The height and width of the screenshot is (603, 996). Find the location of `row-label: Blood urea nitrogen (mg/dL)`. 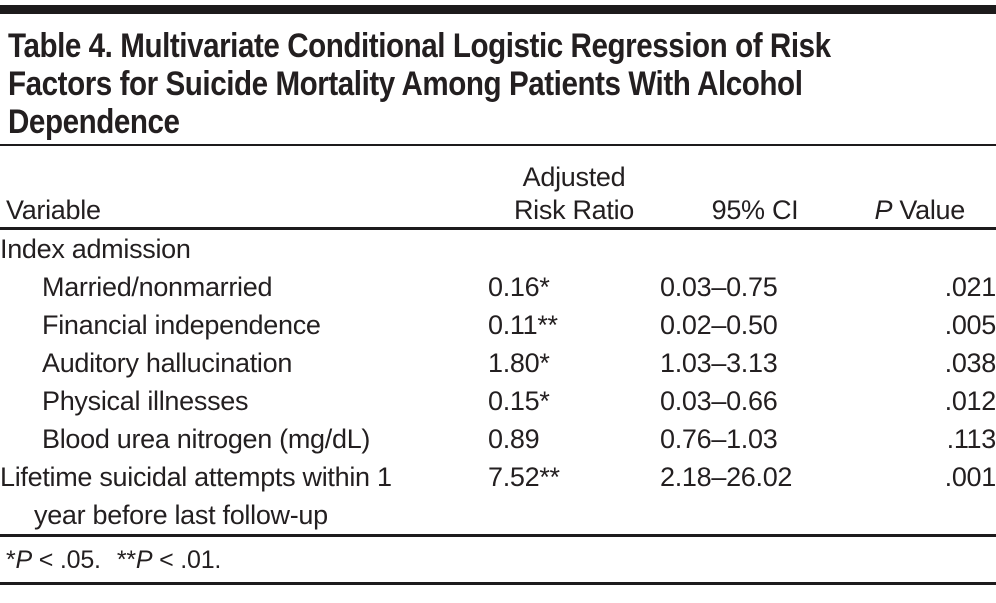

row-label: Blood urea nitrogen (mg/dL) is located at coordinates (206, 439).